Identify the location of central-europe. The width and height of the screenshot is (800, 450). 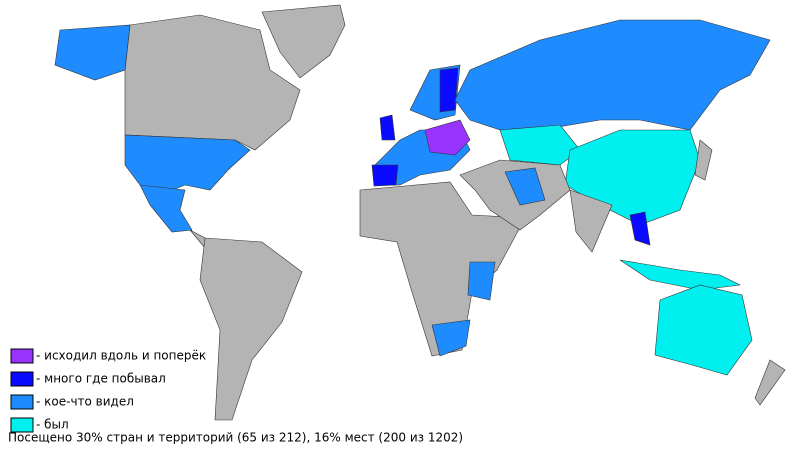
(447, 137).